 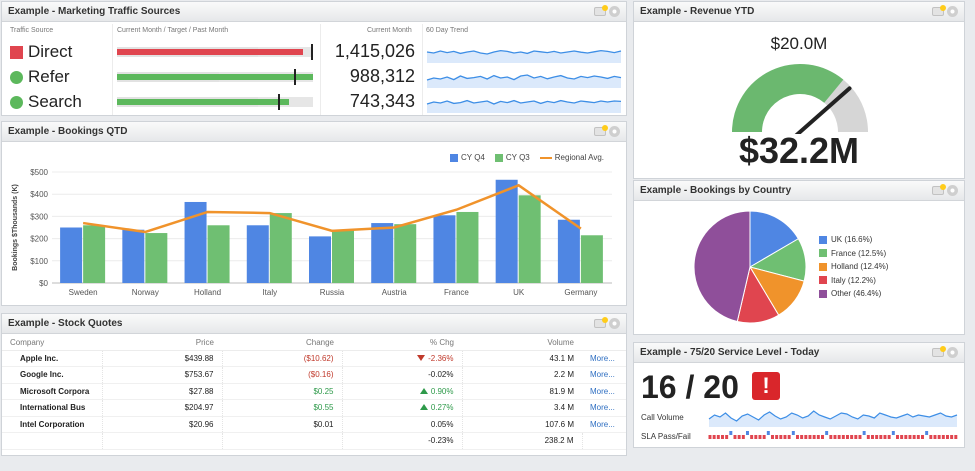 I want to click on traffic-current-value: 1,415,026, so click(x=374, y=51).